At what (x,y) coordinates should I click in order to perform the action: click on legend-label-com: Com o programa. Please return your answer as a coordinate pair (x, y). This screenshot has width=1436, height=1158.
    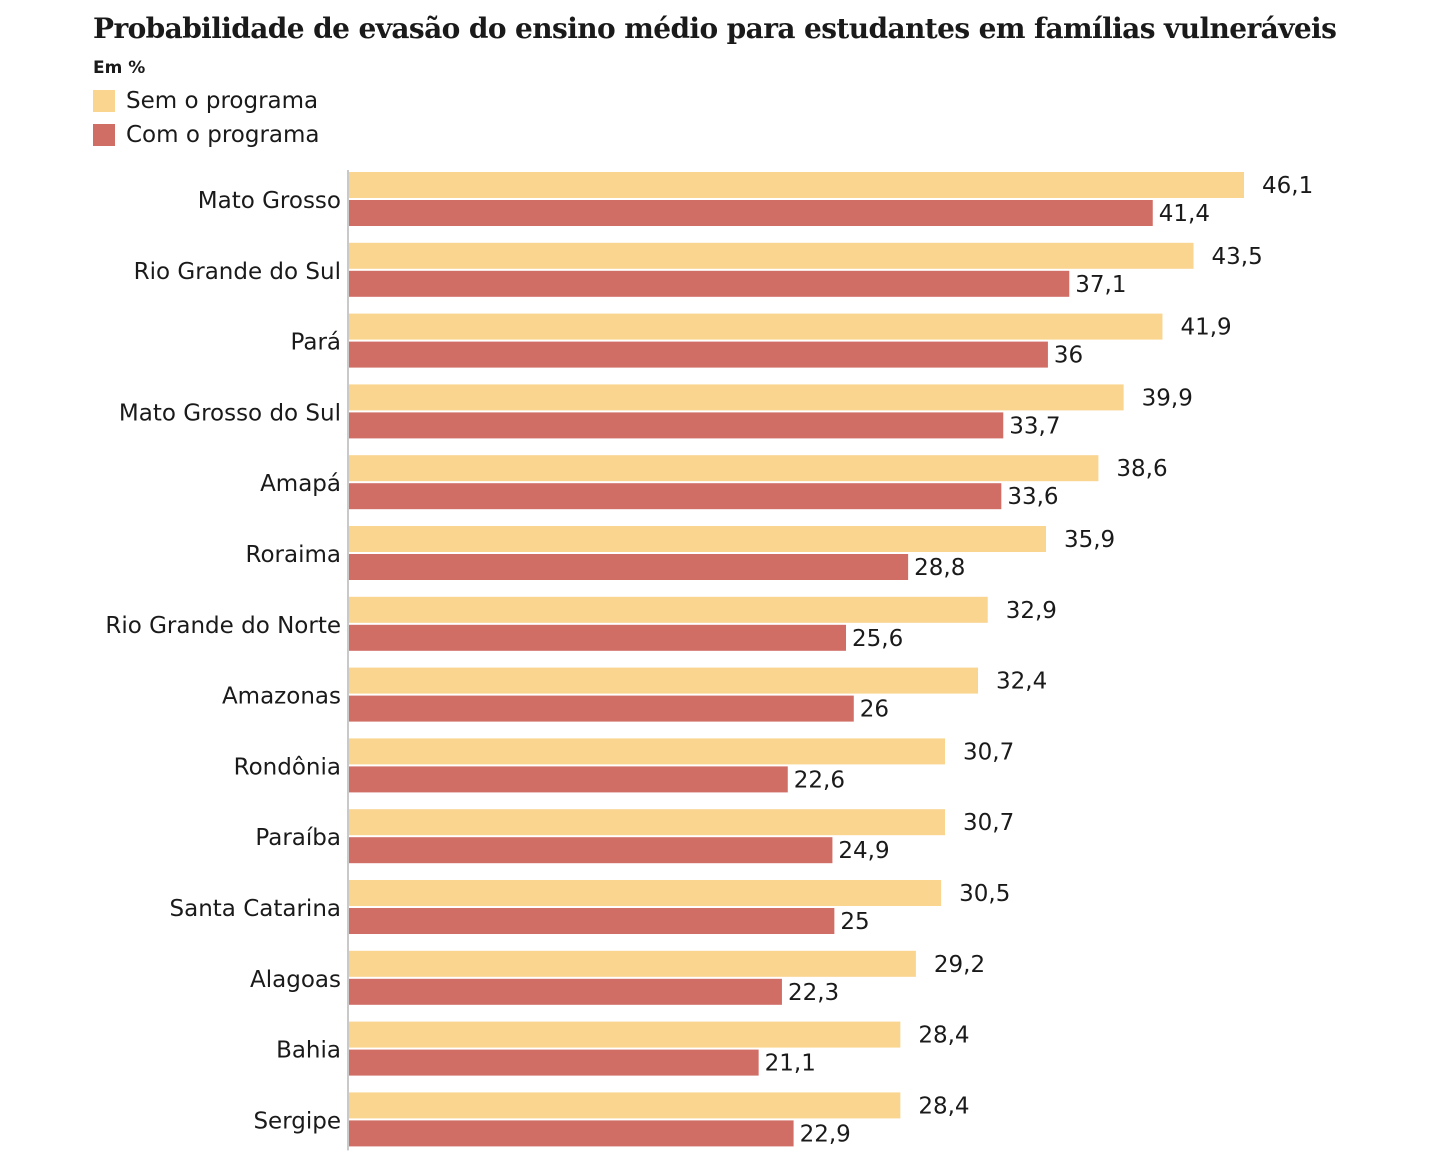
    Looking at the image, I should click on (223, 135).